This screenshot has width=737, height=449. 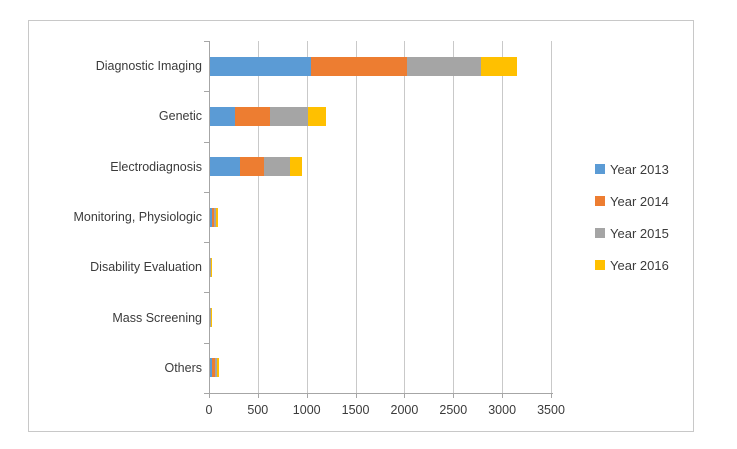 I want to click on legend-item-year-2016: Year 2016, so click(x=632, y=265).